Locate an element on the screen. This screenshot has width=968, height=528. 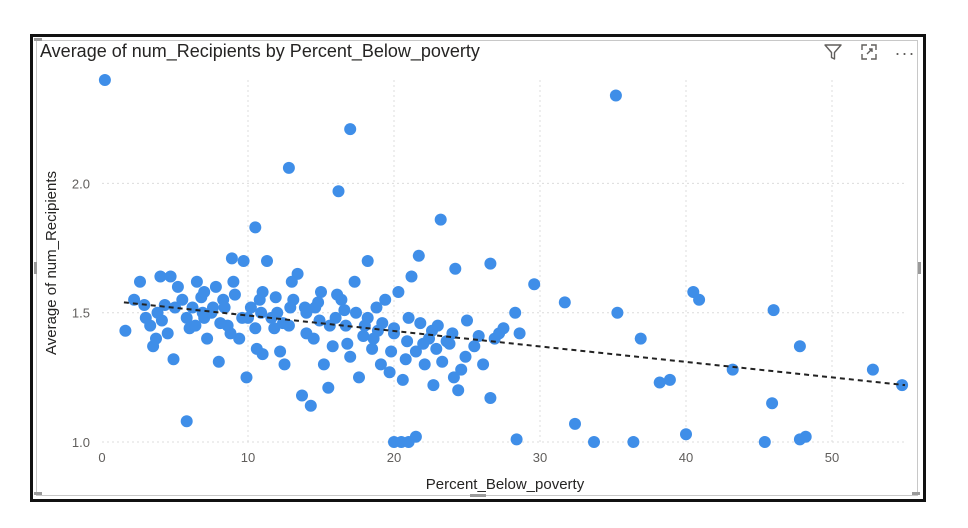
filter-icon is located at coordinates (833, 53).